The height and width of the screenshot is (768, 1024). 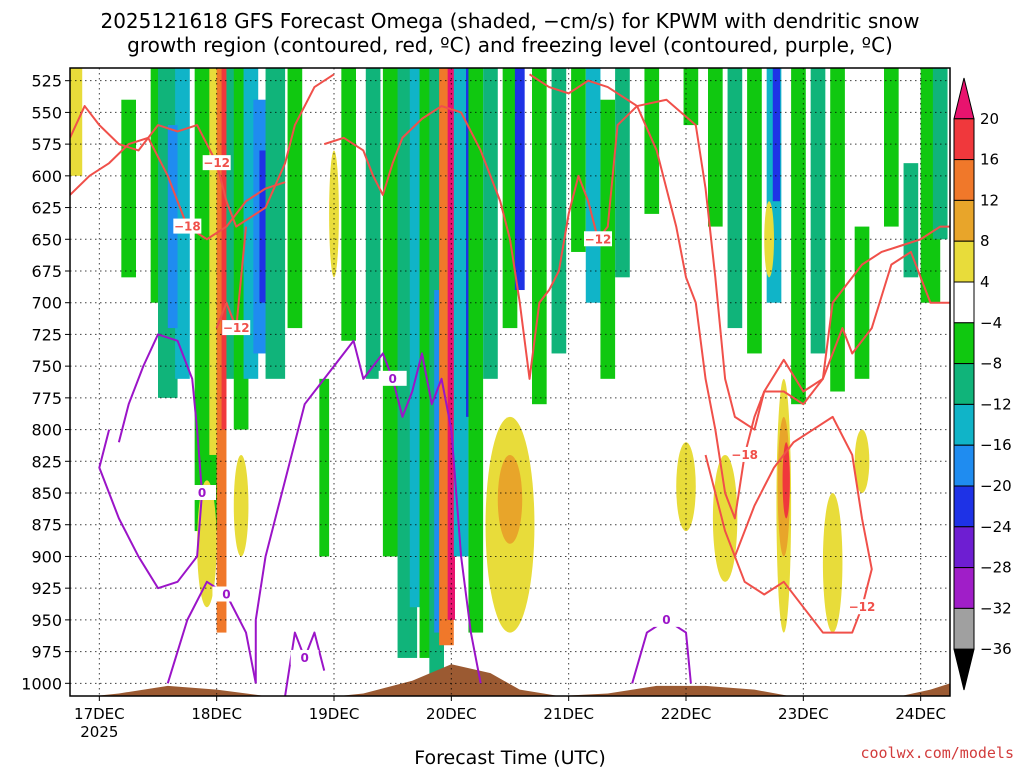 What do you see at coordinates (989, 119) in the screenshot?
I see `colorbar-label-0: 20` at bounding box center [989, 119].